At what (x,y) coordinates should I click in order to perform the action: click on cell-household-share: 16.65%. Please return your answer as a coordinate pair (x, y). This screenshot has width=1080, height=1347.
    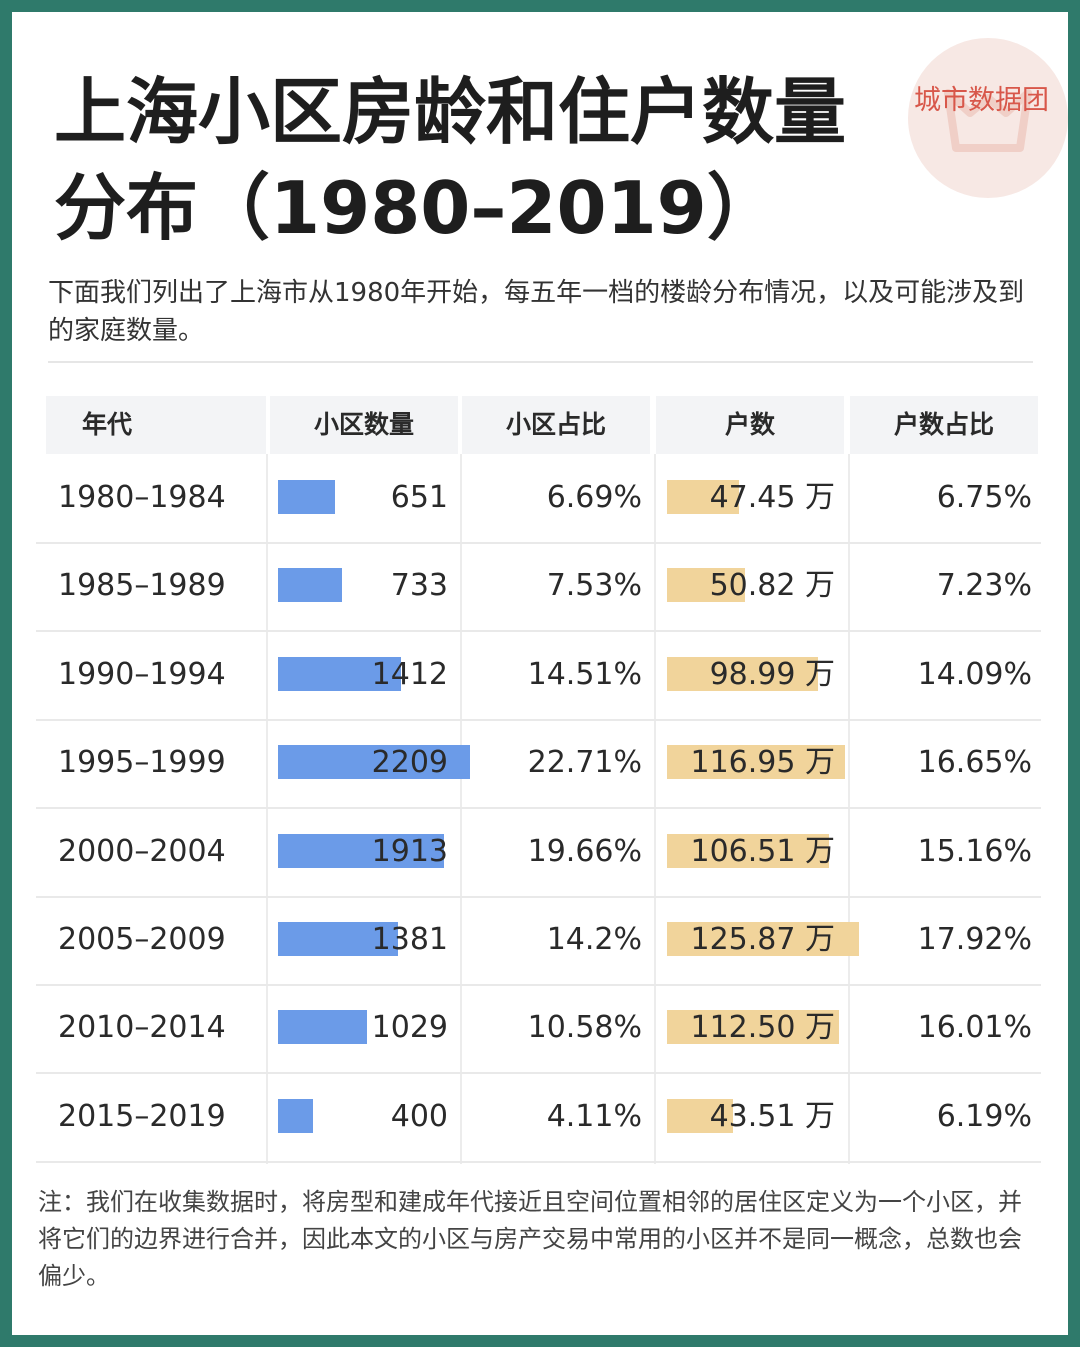
    Looking at the image, I should click on (974, 763).